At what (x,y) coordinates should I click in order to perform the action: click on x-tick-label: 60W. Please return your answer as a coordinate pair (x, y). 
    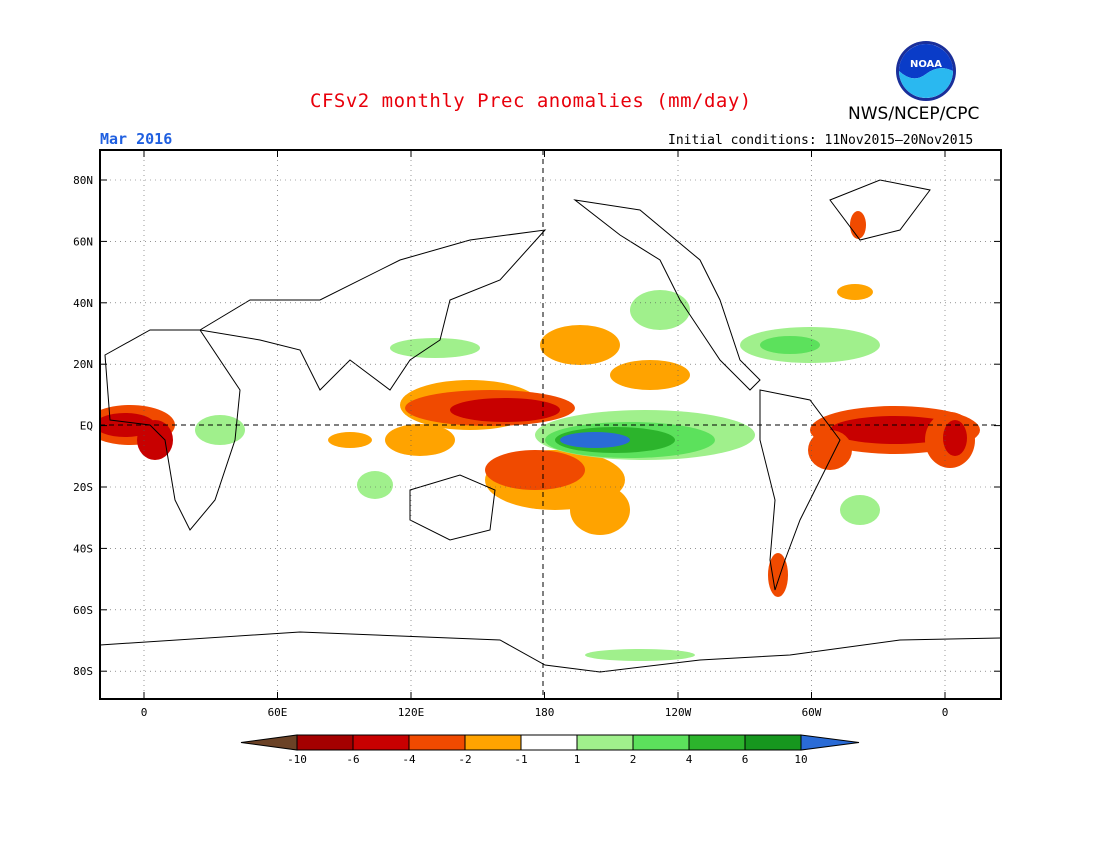
    Looking at the image, I should click on (812, 712).